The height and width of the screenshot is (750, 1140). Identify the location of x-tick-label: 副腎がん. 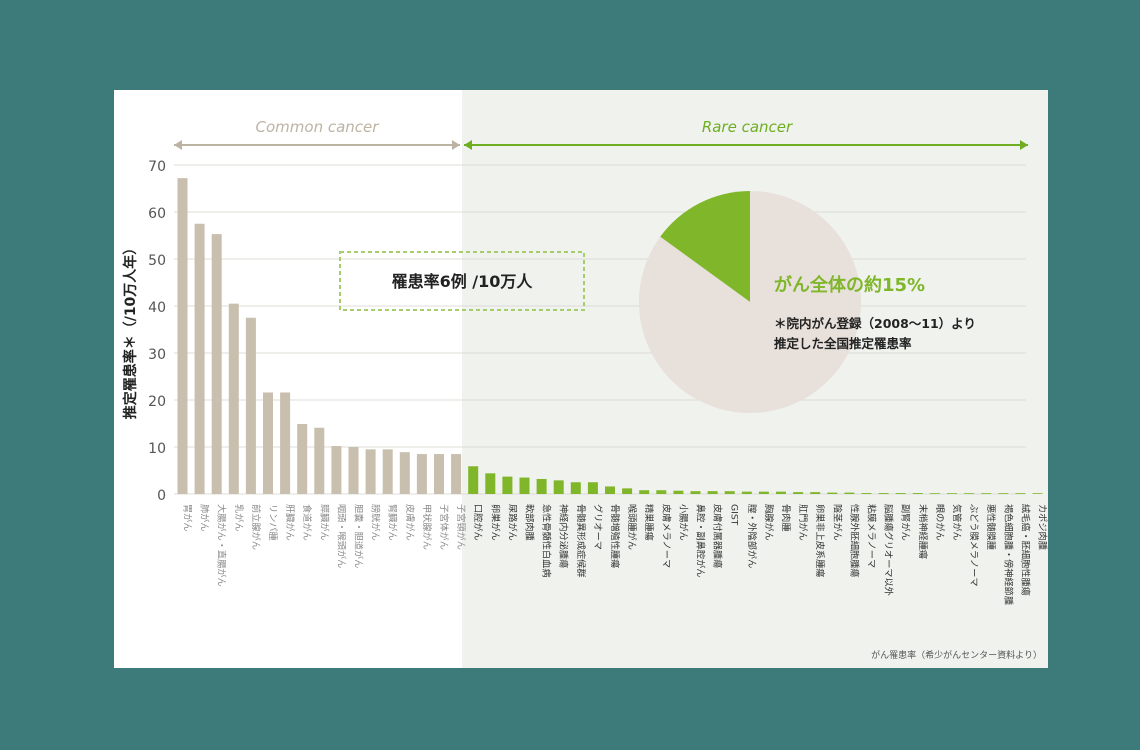
(906, 522).